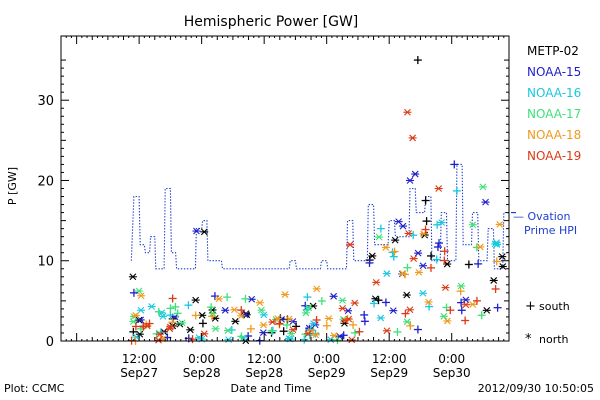  What do you see at coordinates (554, 135) in the screenshot?
I see `legend-entry: NOAA-18` at bounding box center [554, 135].